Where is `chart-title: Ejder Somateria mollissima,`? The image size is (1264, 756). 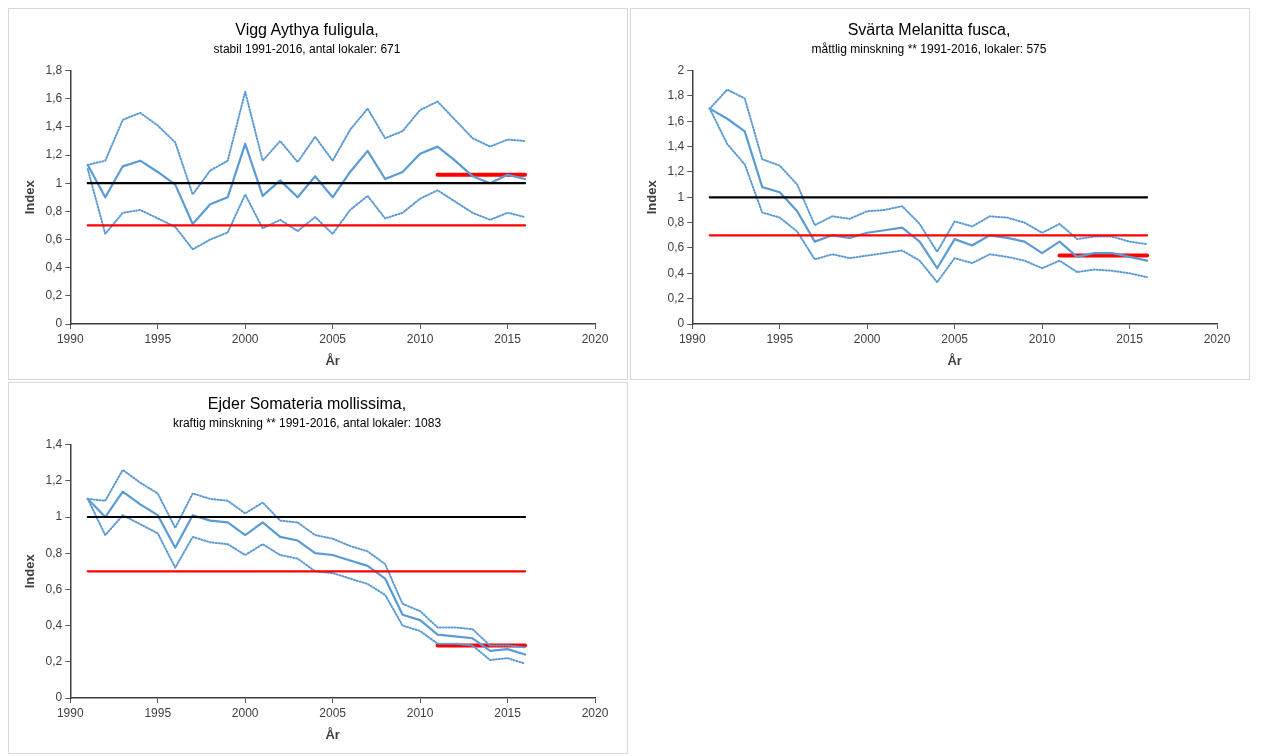 chart-title: Ejder Somateria mollissima, is located at coordinates (307, 404).